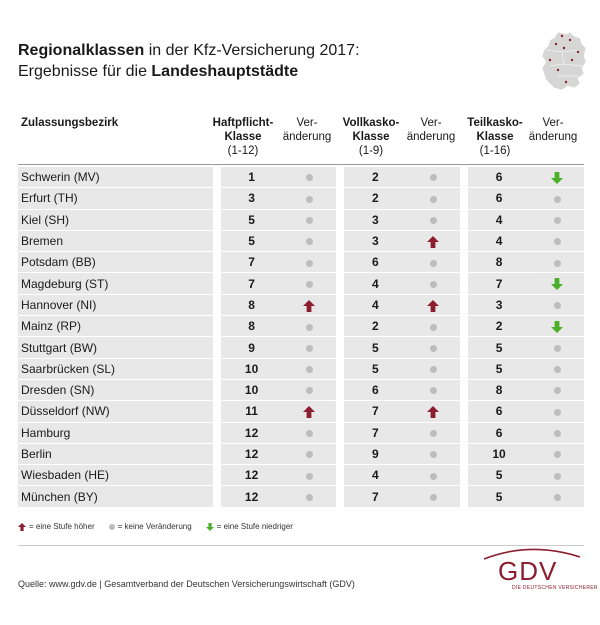 The width and height of the screenshot is (600, 625). What do you see at coordinates (557, 327) in the screenshot?
I see `arrow-down-icon` at bounding box center [557, 327].